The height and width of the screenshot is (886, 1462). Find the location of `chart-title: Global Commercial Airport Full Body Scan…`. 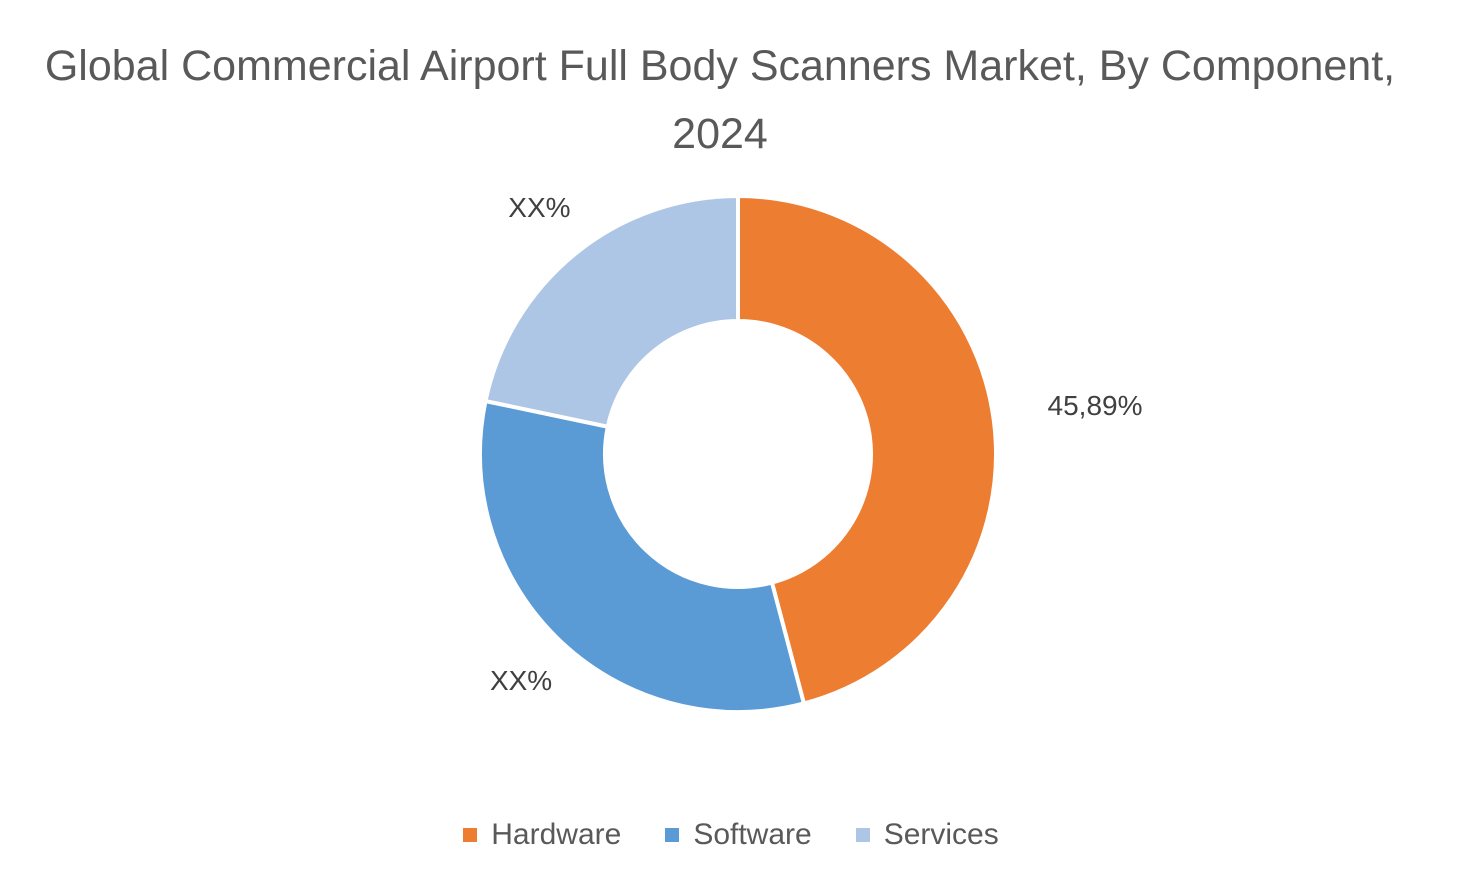

chart-title: Global Commercial Airport Full Body Scan… is located at coordinates (720, 100).